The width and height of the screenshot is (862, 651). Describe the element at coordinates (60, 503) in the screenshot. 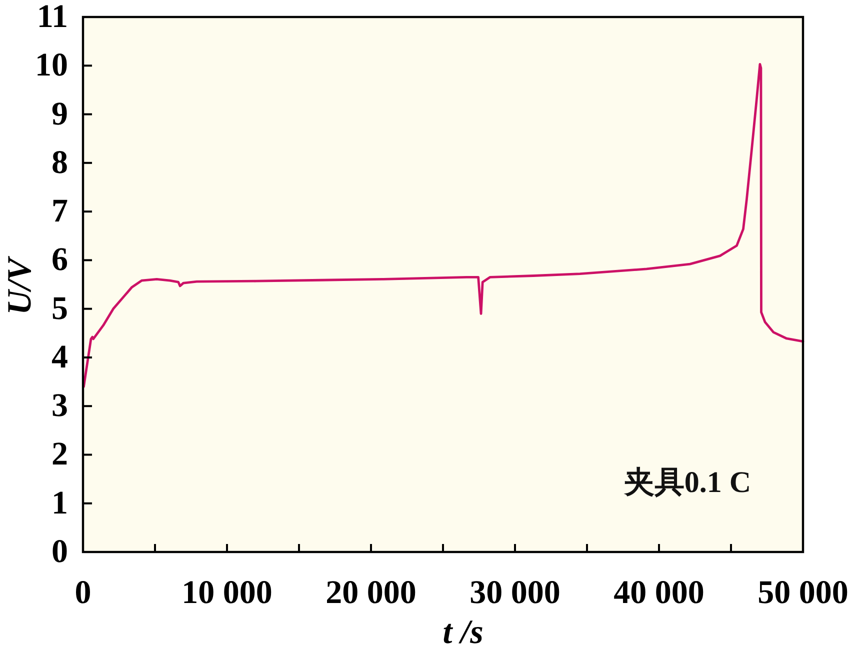

I see `y-tick-label: 1` at that location.